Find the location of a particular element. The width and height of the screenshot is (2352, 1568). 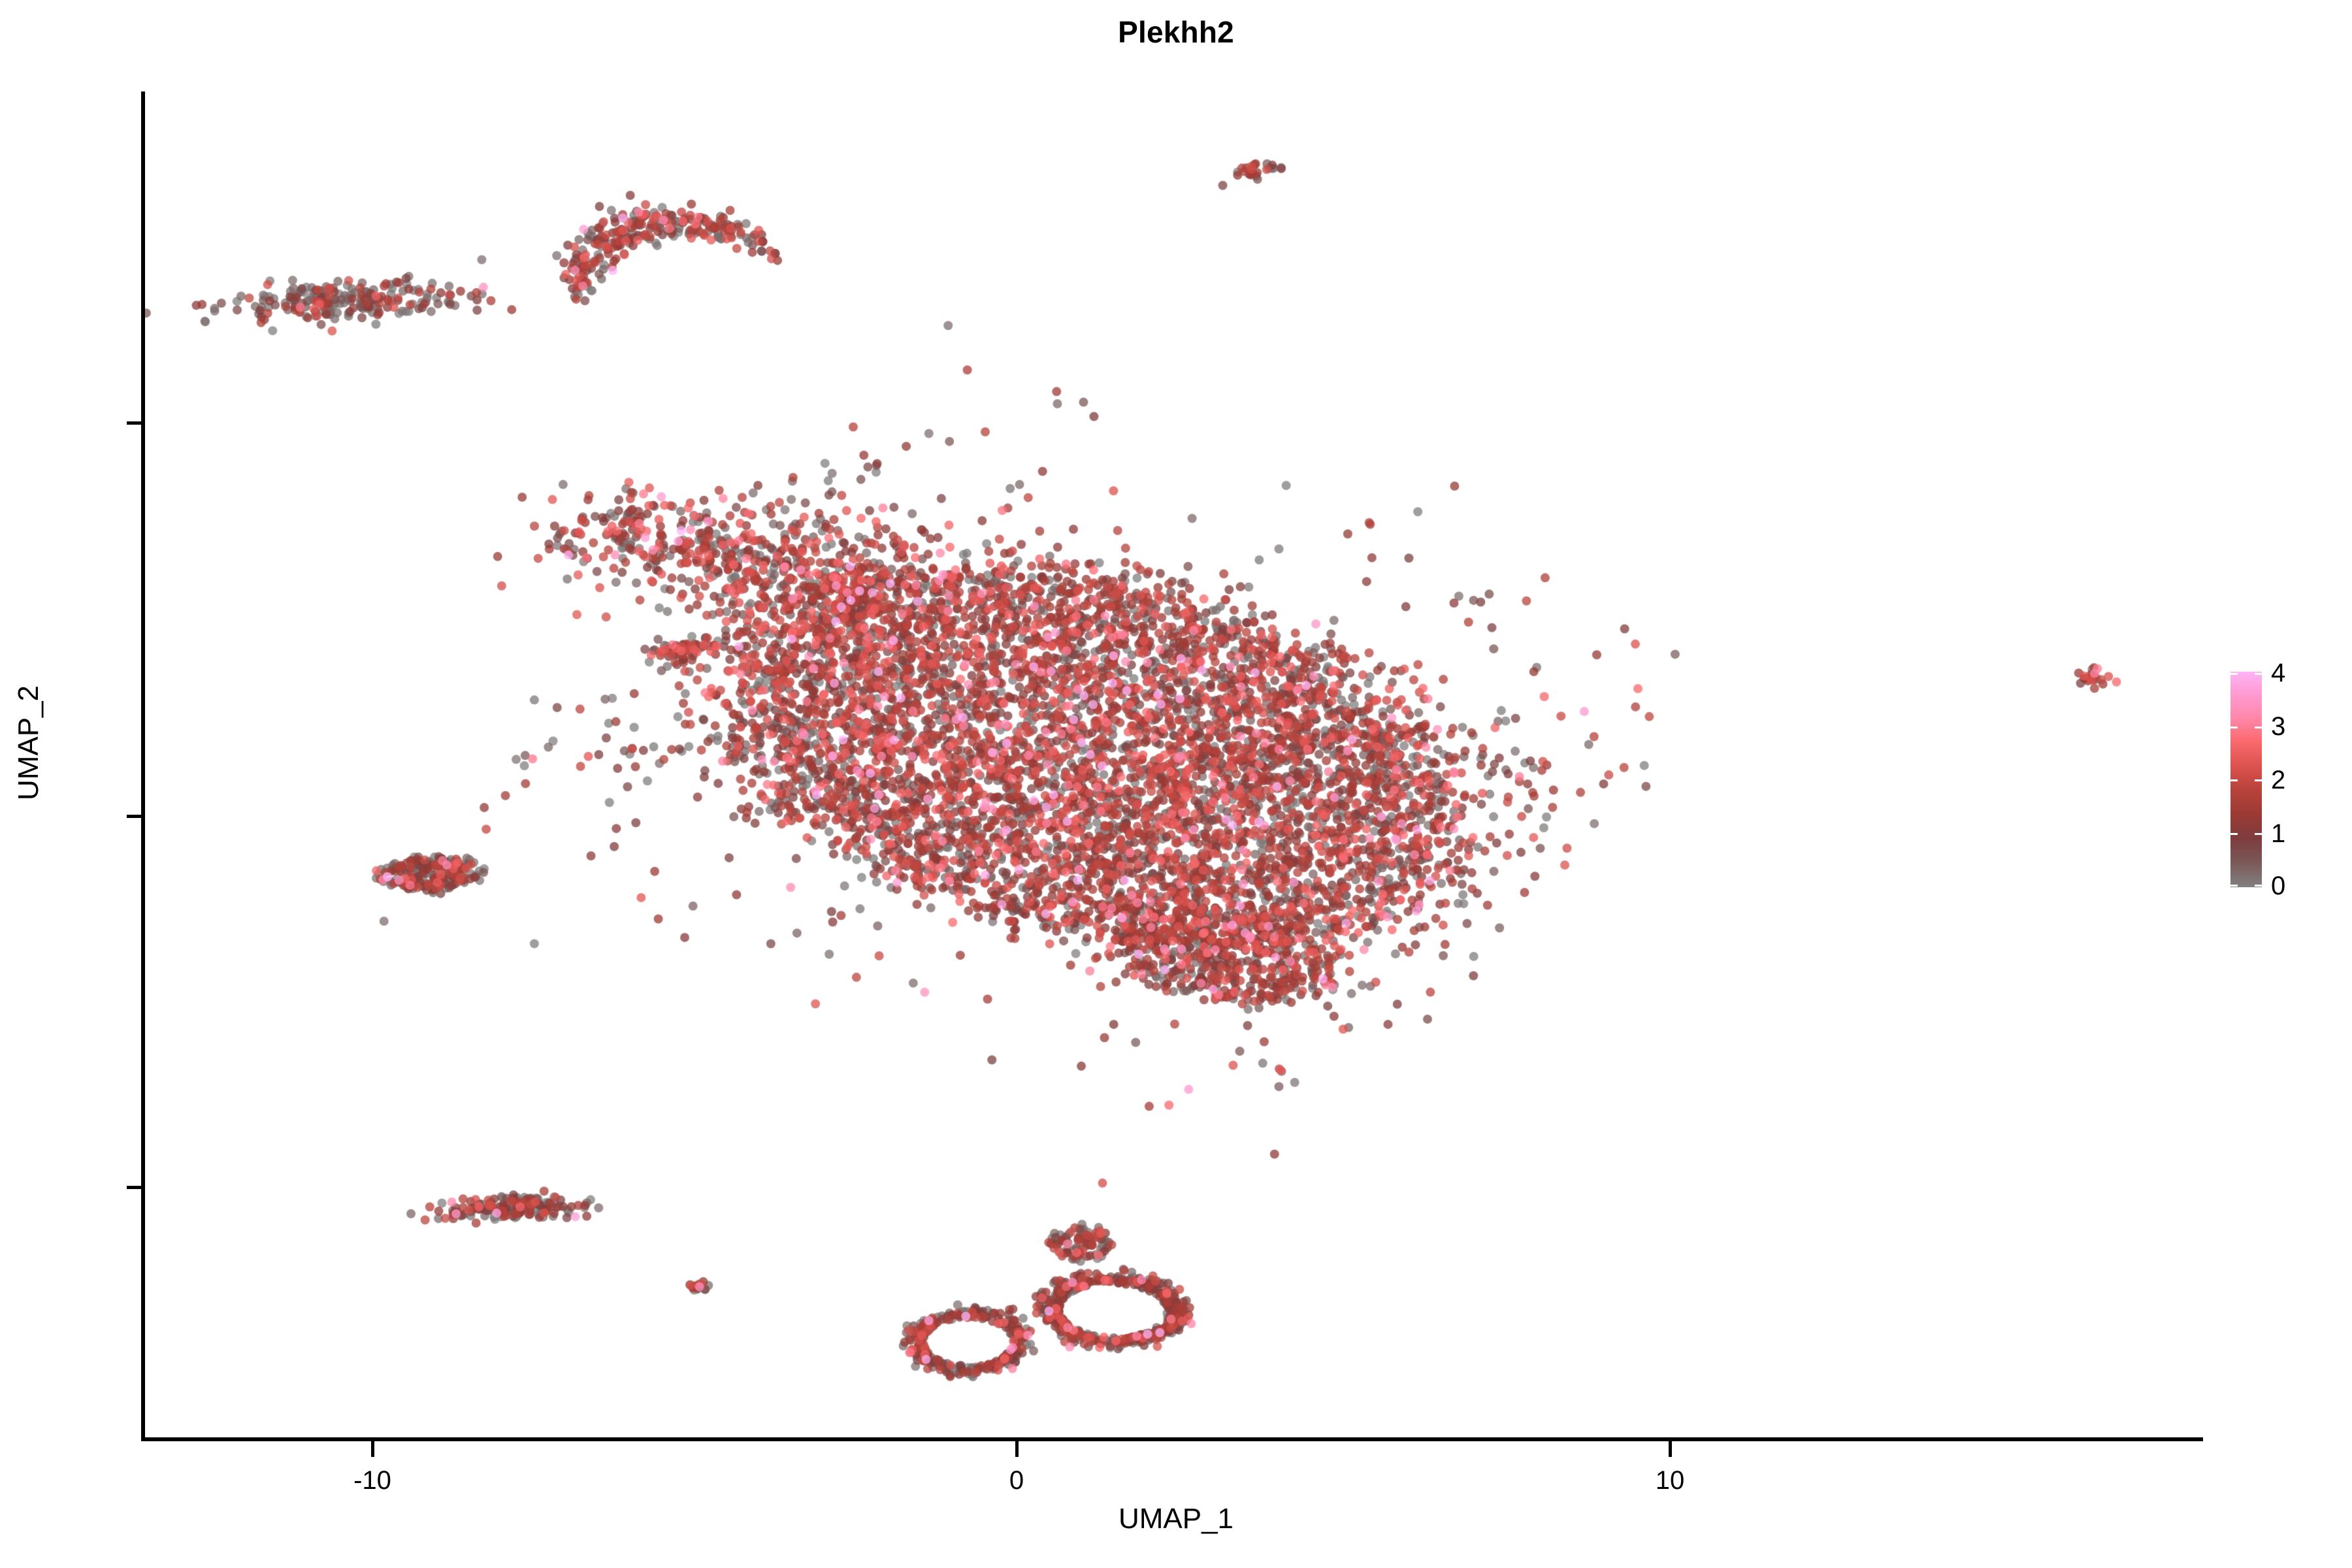

legend-tick-2-right is located at coordinates (2258, 780).